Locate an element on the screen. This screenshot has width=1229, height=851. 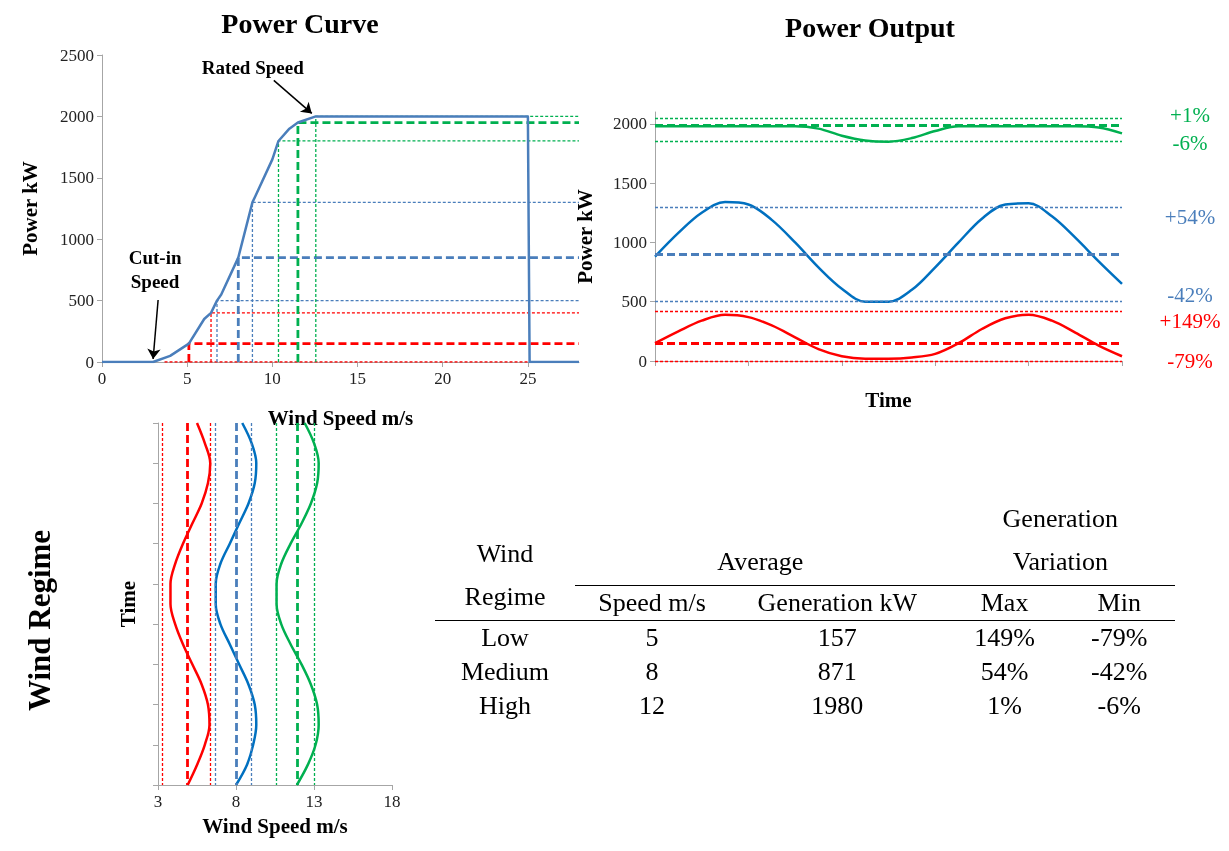
data-label: -79% is located at coordinates (1119, 638).